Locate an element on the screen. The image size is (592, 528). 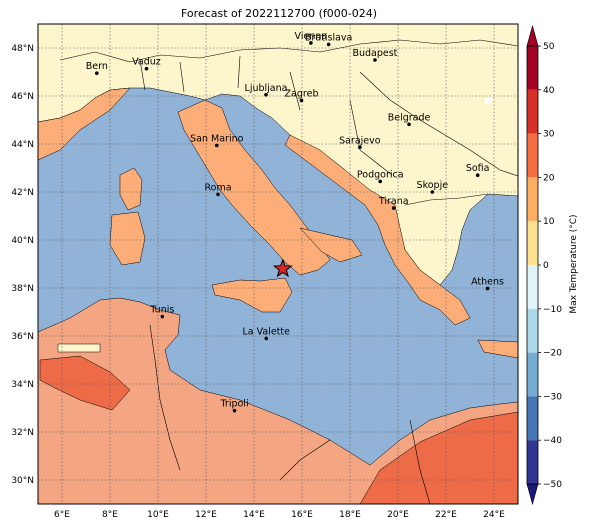
colorbar: 50 40 30 20 10 0 −10 −20 −30 −40 −50 is located at coordinates (544, 265).